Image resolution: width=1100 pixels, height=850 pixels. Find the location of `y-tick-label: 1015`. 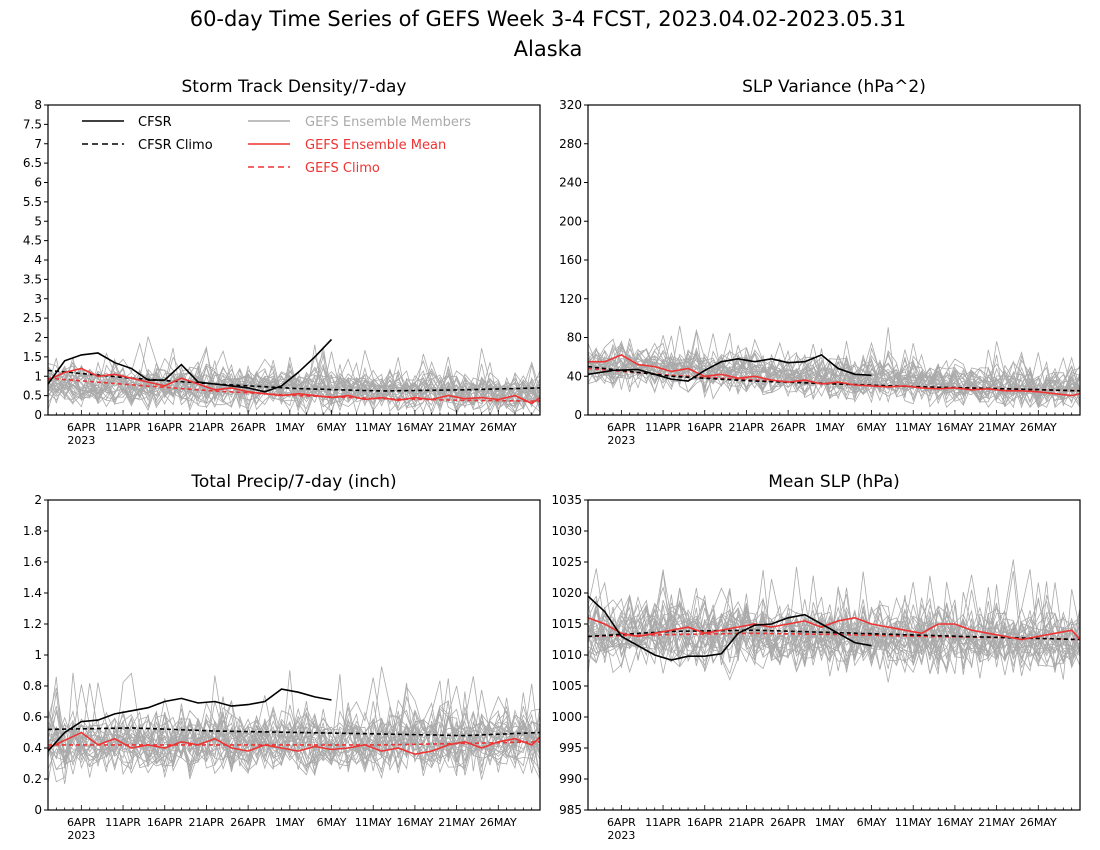

y-tick-label: 1015 is located at coordinates (566, 624).